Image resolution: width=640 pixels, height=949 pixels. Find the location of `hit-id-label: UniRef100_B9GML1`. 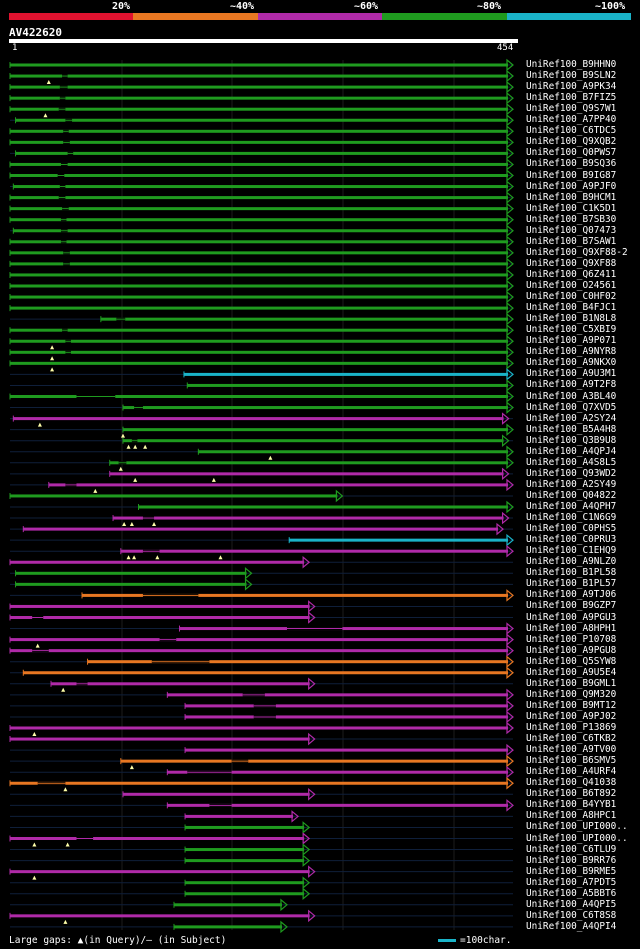

hit-id-label: UniRef100_B9GML1 is located at coordinates (571, 683).